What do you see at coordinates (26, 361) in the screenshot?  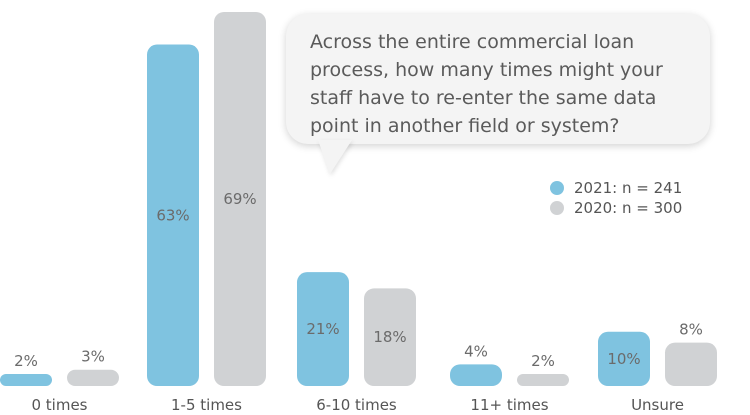 I see `data-label-0-times-2021: 2%` at bounding box center [26, 361].